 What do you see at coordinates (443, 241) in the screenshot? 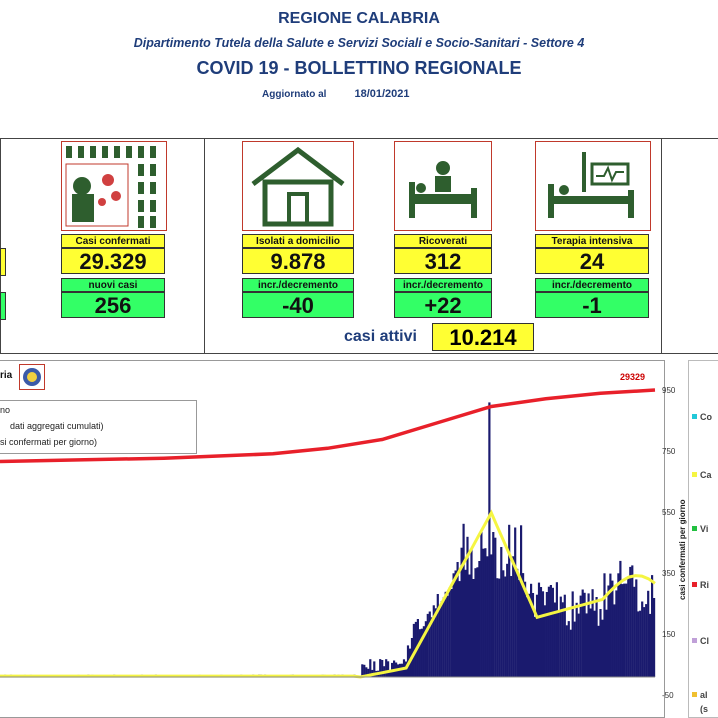
I see `hospitalized-label: Ricoverati` at bounding box center [443, 241].